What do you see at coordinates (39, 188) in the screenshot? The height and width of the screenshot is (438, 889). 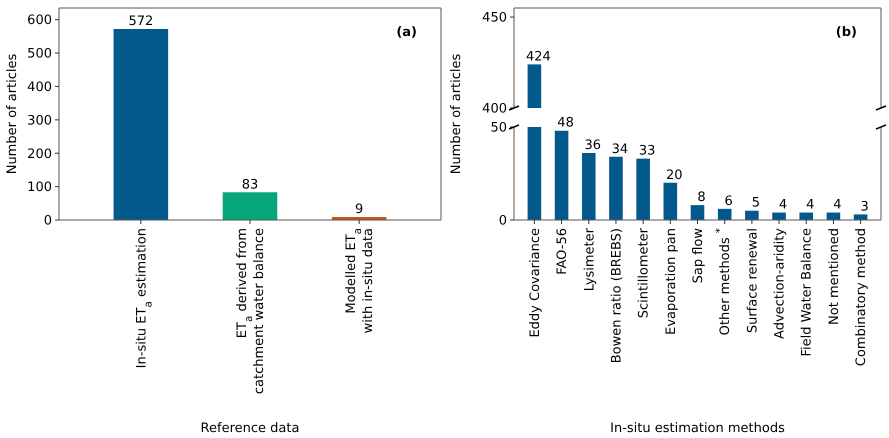 I see `y-tick-label: 100` at bounding box center [39, 188].